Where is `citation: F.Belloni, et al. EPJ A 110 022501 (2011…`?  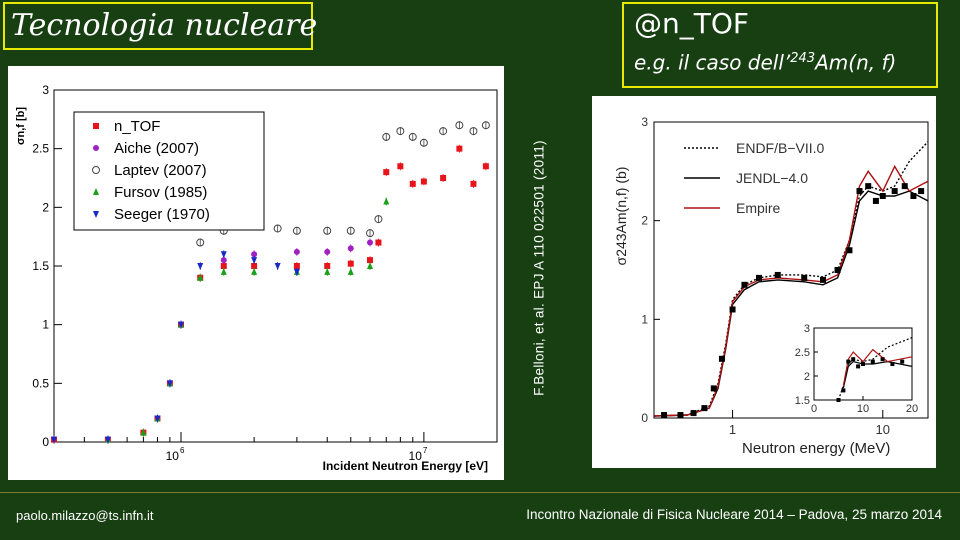
citation: F.Belloni, et al. EPJ A 110 022501 (2011… is located at coordinates (539, 267).